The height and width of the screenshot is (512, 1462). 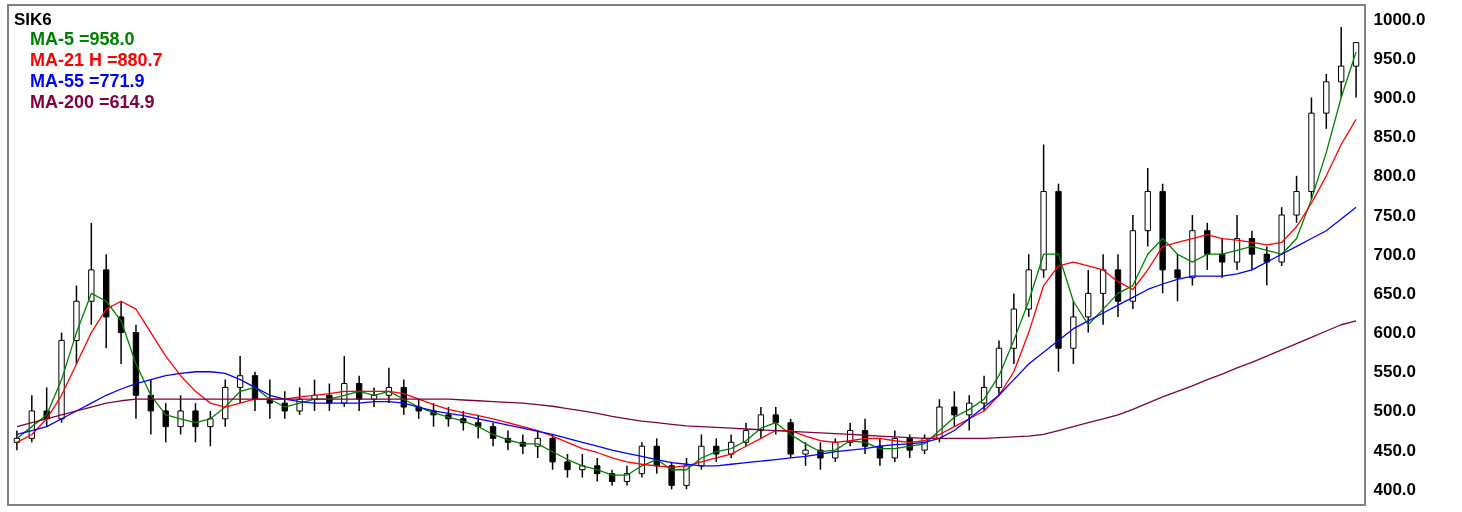 I want to click on text: MA-5 =958.0, so click(x=82, y=39).